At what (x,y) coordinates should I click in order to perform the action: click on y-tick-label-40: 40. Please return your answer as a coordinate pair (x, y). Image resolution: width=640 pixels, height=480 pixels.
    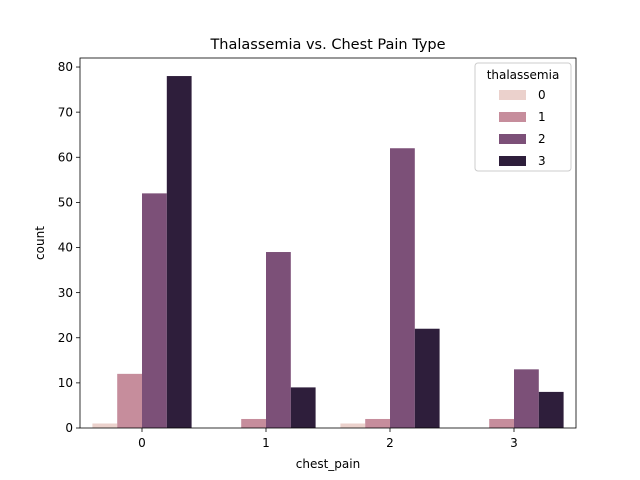
    Looking at the image, I should click on (65, 248).